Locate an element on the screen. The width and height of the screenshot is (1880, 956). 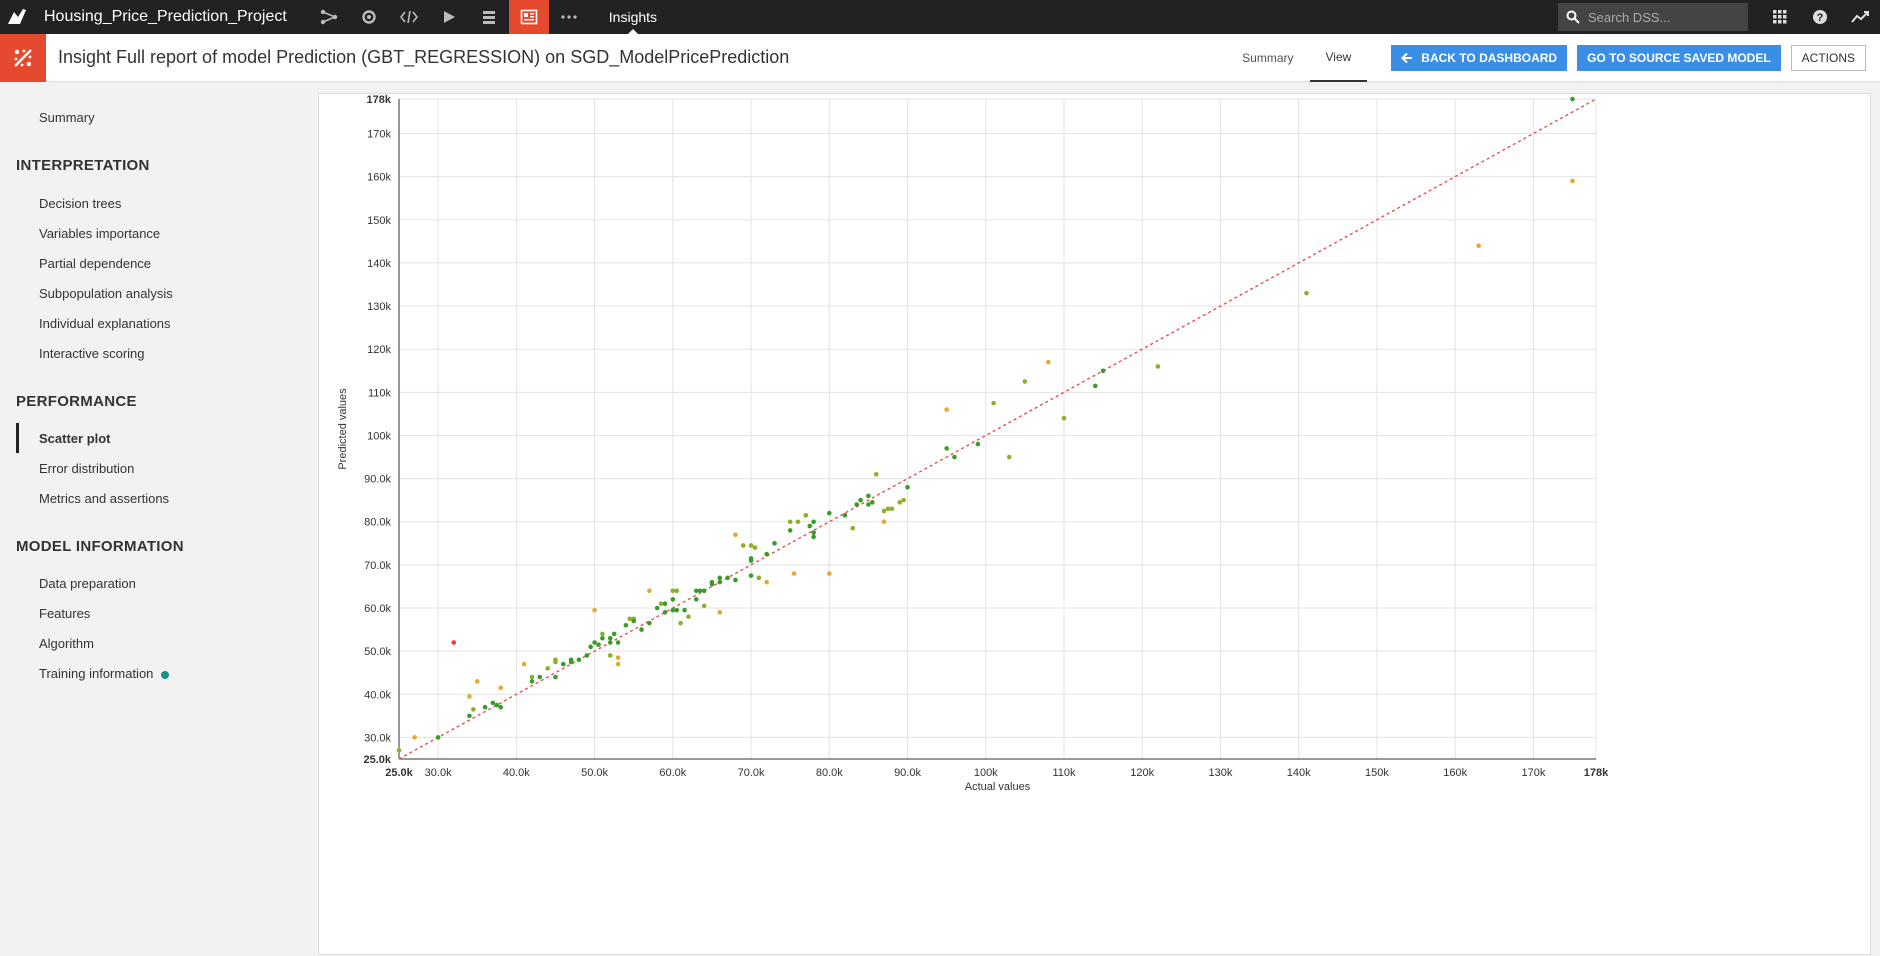
apps-grid-icon is located at coordinates (1780, 17).